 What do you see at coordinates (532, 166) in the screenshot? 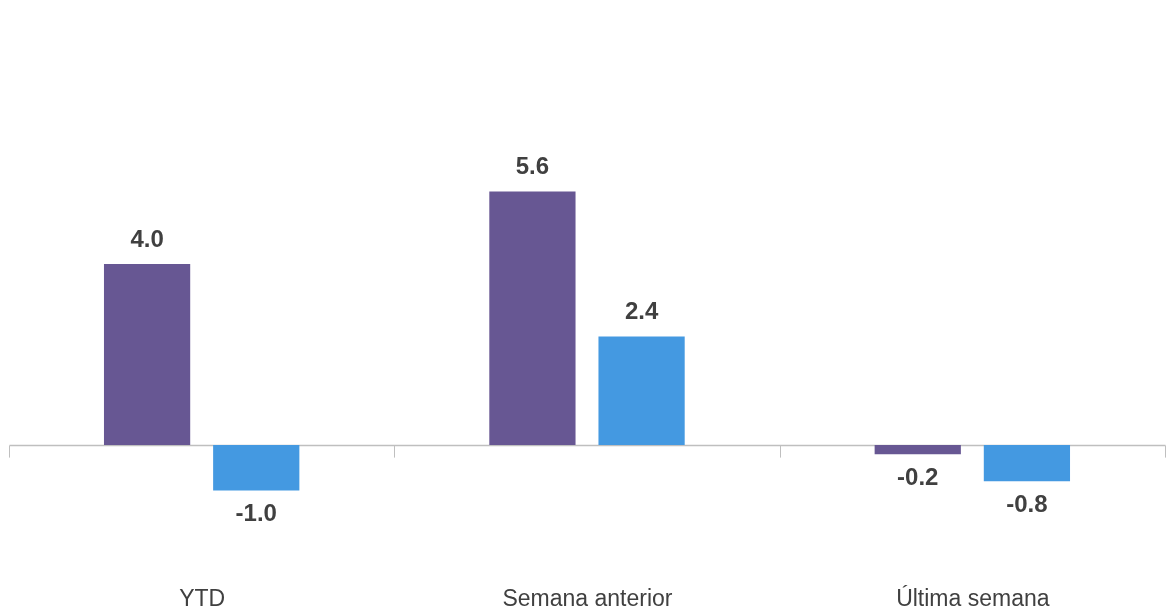
I see `data-label: 5.6` at bounding box center [532, 166].